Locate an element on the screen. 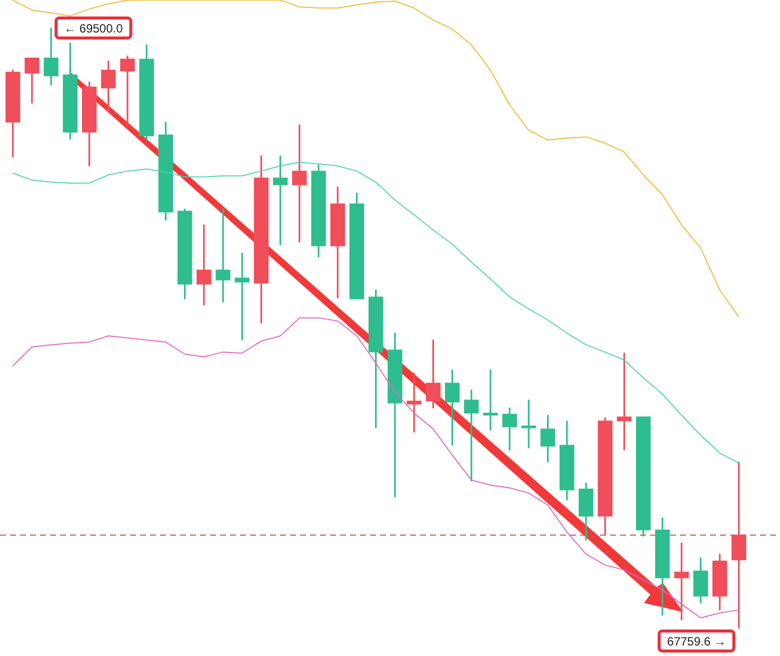 The height and width of the screenshot is (656, 780). annotation: ← 69500.0 is located at coordinates (94, 28).